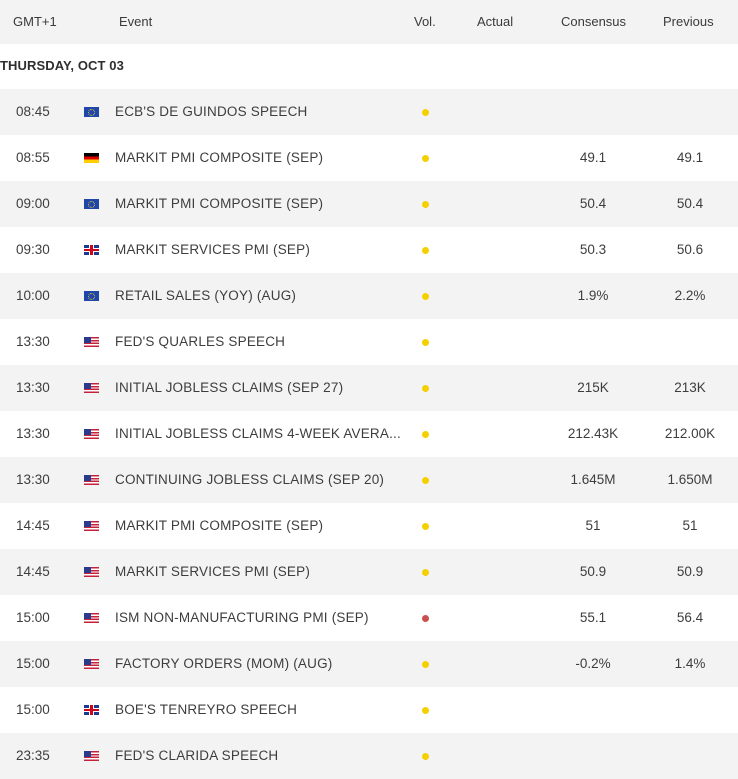 This screenshot has width=738, height=779. What do you see at coordinates (593, 387) in the screenshot?
I see `consensus-value: 215K` at bounding box center [593, 387].